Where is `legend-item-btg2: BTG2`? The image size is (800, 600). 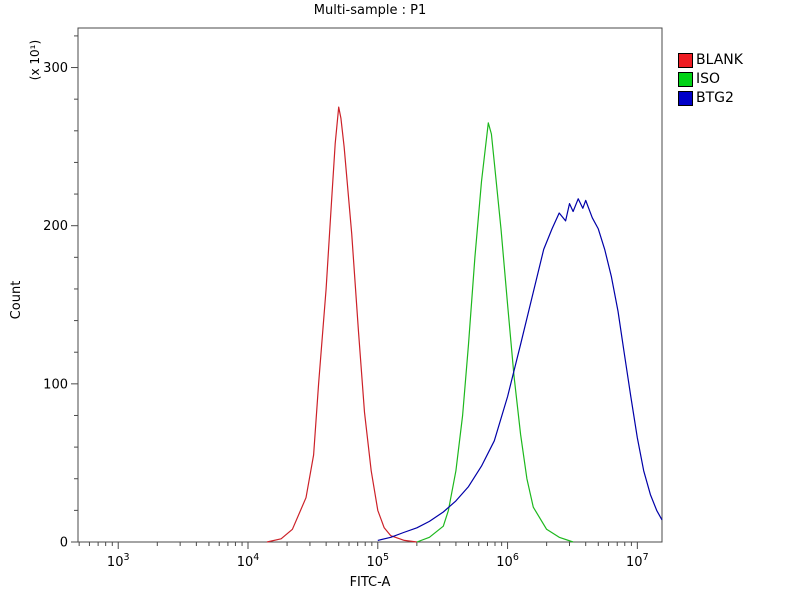
legend-item-btg2: BTG2 is located at coordinates (710, 98).